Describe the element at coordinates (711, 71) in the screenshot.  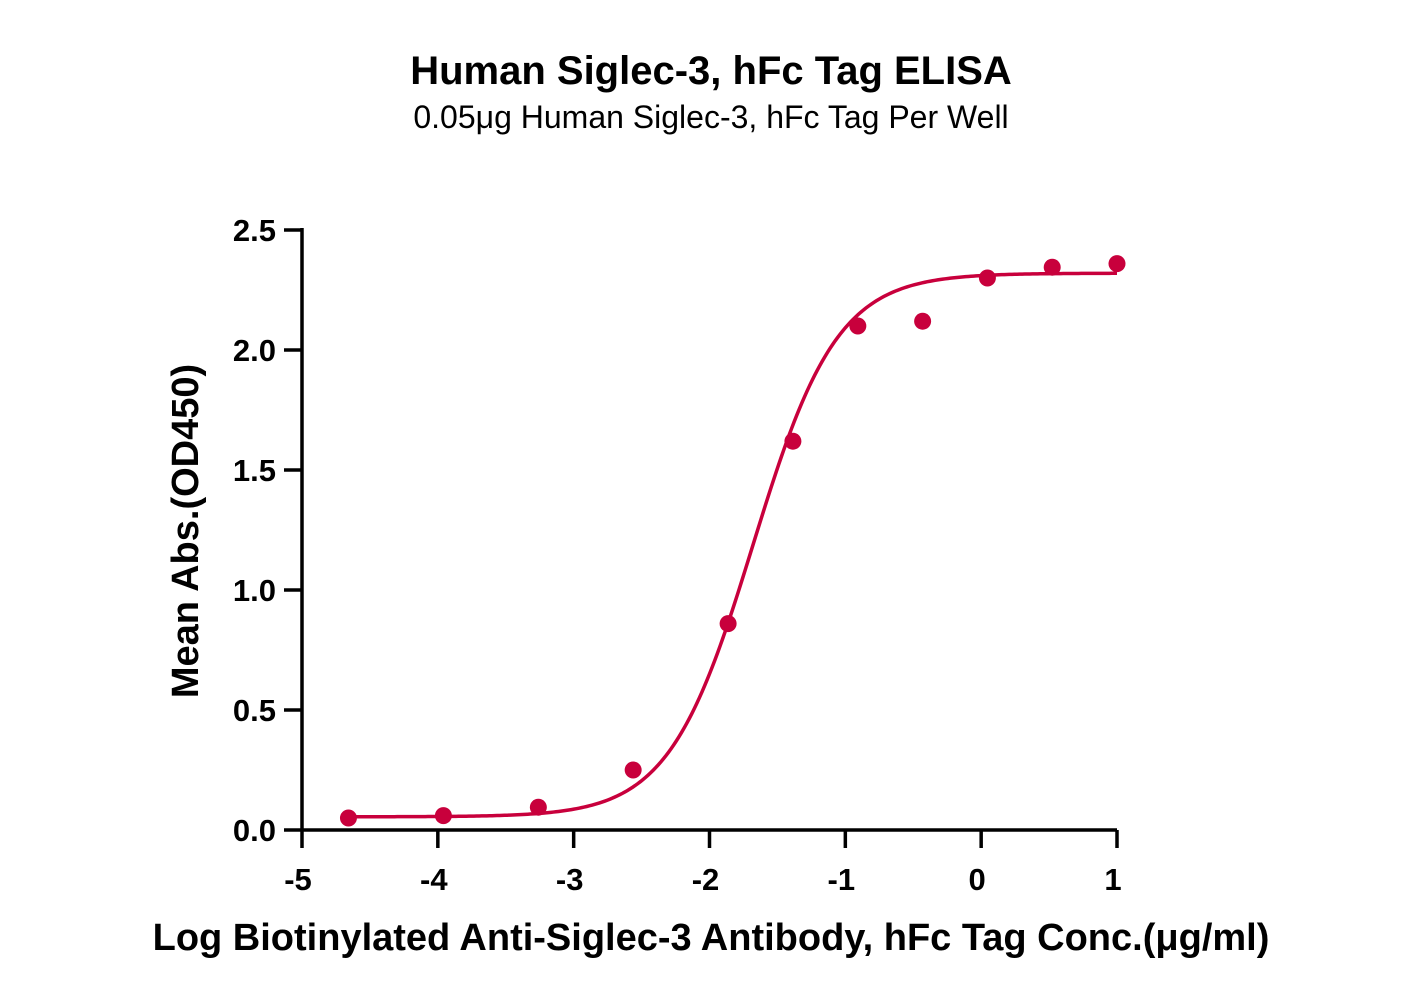
I see `chart-title: Human Siglec-3, hFc Tag ELISA` at that location.